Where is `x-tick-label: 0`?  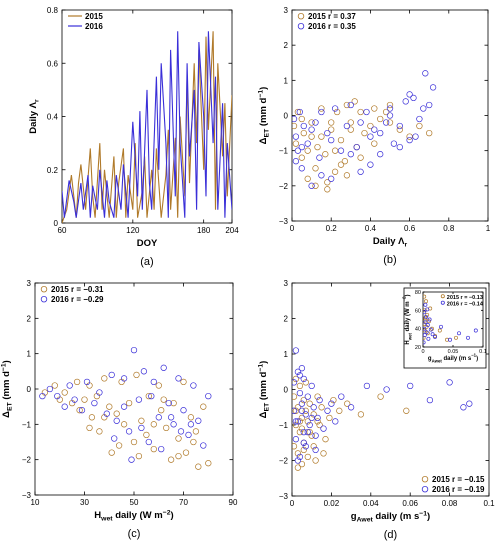 x-tick-label: 0 is located at coordinates (422, 352).